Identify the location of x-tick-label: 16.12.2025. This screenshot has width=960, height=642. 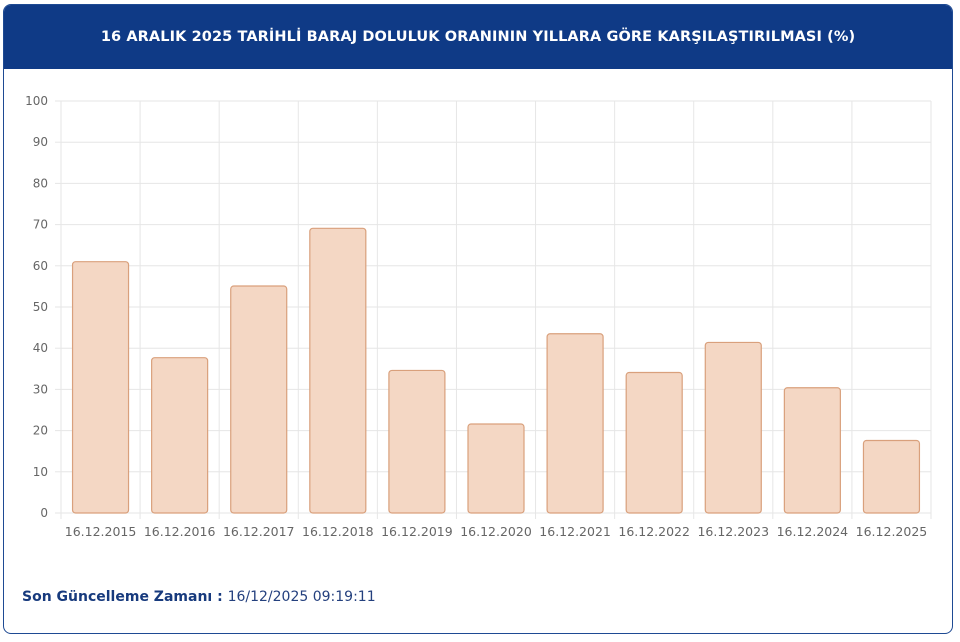
(892, 531).